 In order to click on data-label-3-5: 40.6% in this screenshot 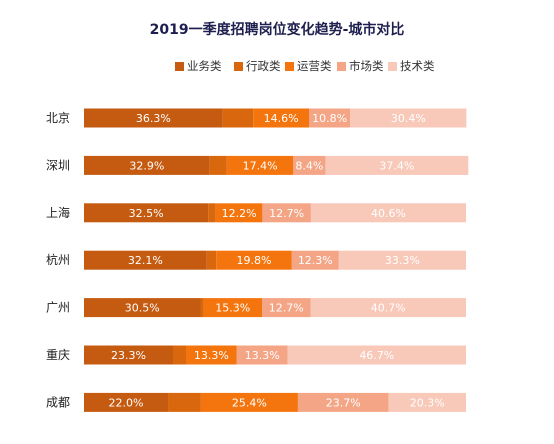, I will do `click(388, 213)`.